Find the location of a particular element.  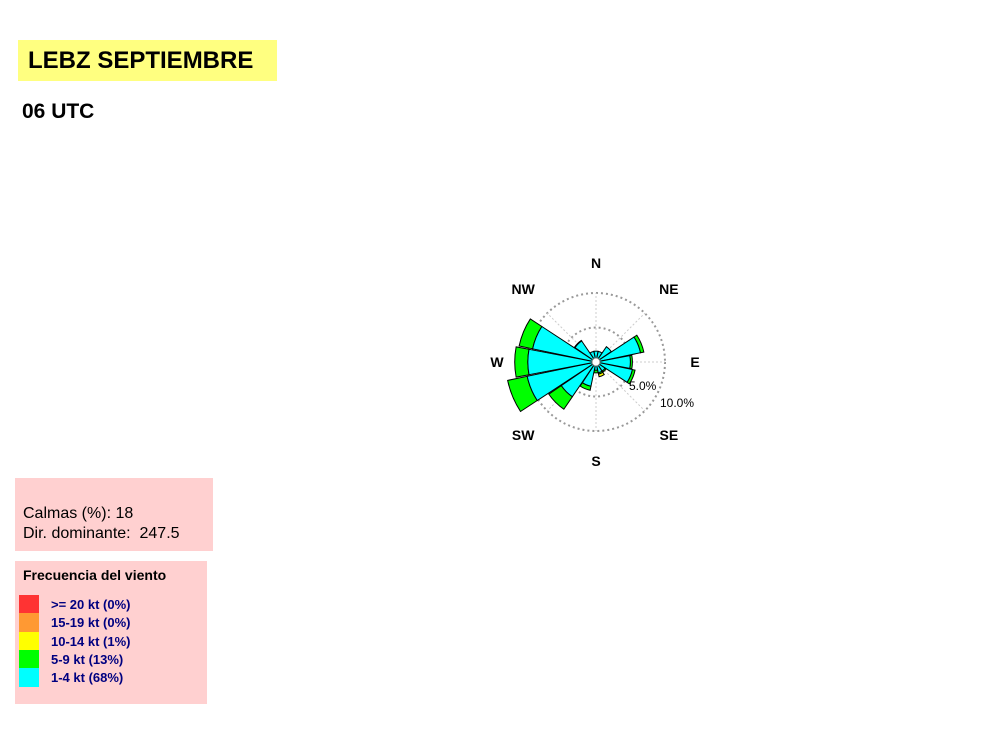

compass-label-se: SE is located at coordinates (668, 435).